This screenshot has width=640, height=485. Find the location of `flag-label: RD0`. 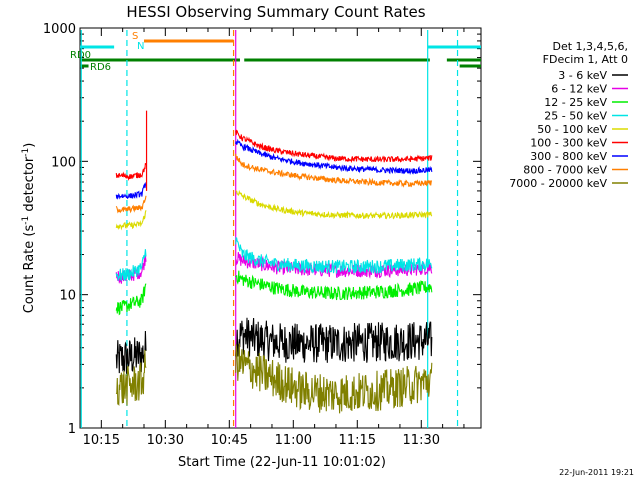

flag-label: RD0 is located at coordinates (80, 55).